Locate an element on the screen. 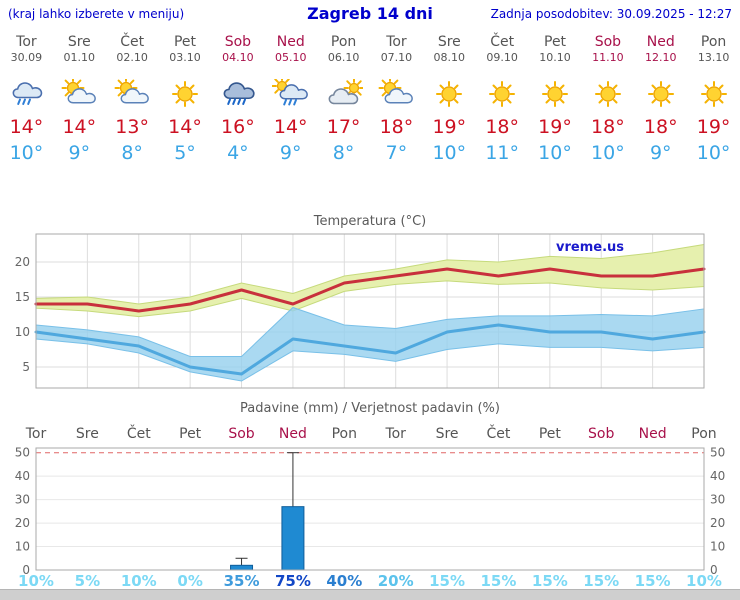 The height and width of the screenshot is (600, 740). day-date: 09.10 is located at coordinates (502, 57).